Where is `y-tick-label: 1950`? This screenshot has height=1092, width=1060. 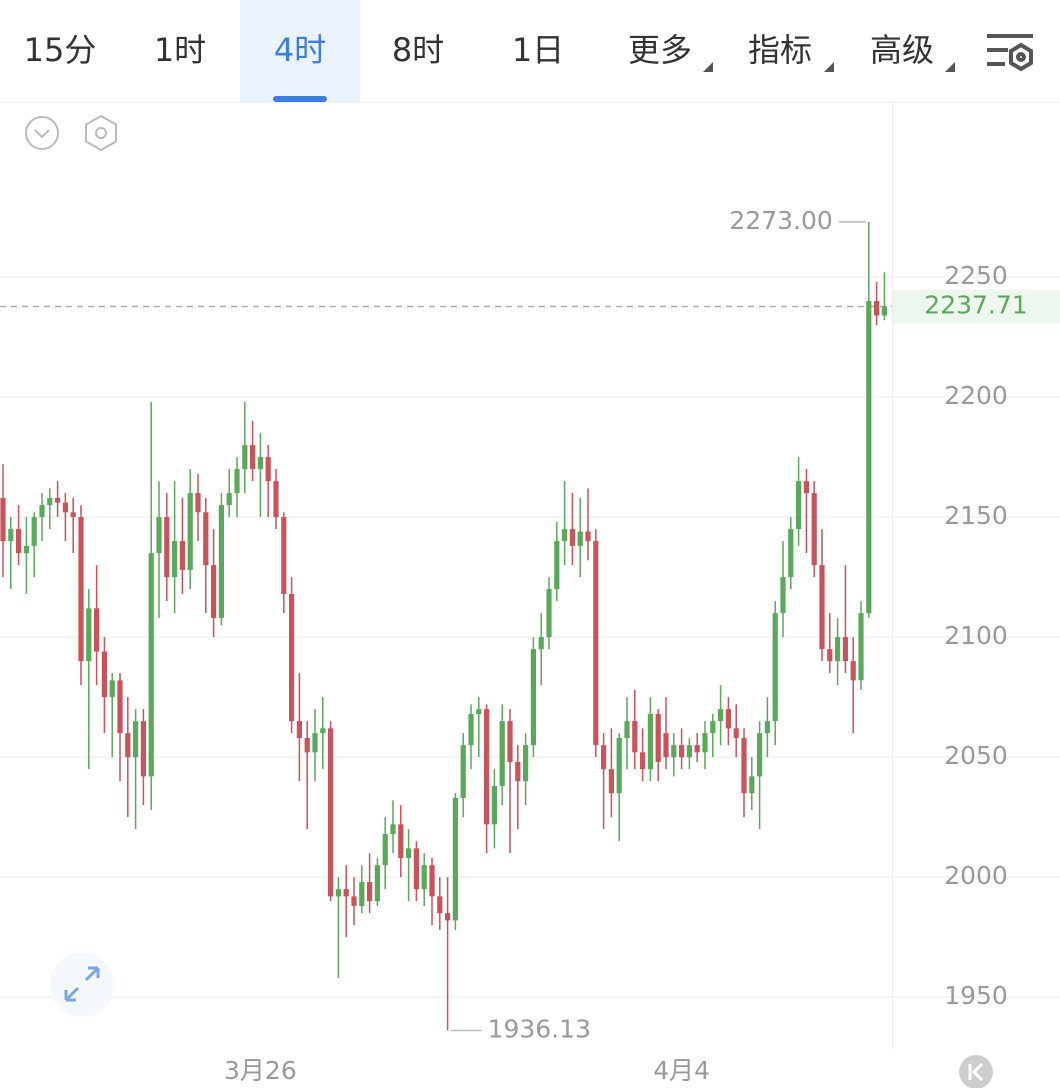 y-tick-label: 1950 is located at coordinates (976, 995).